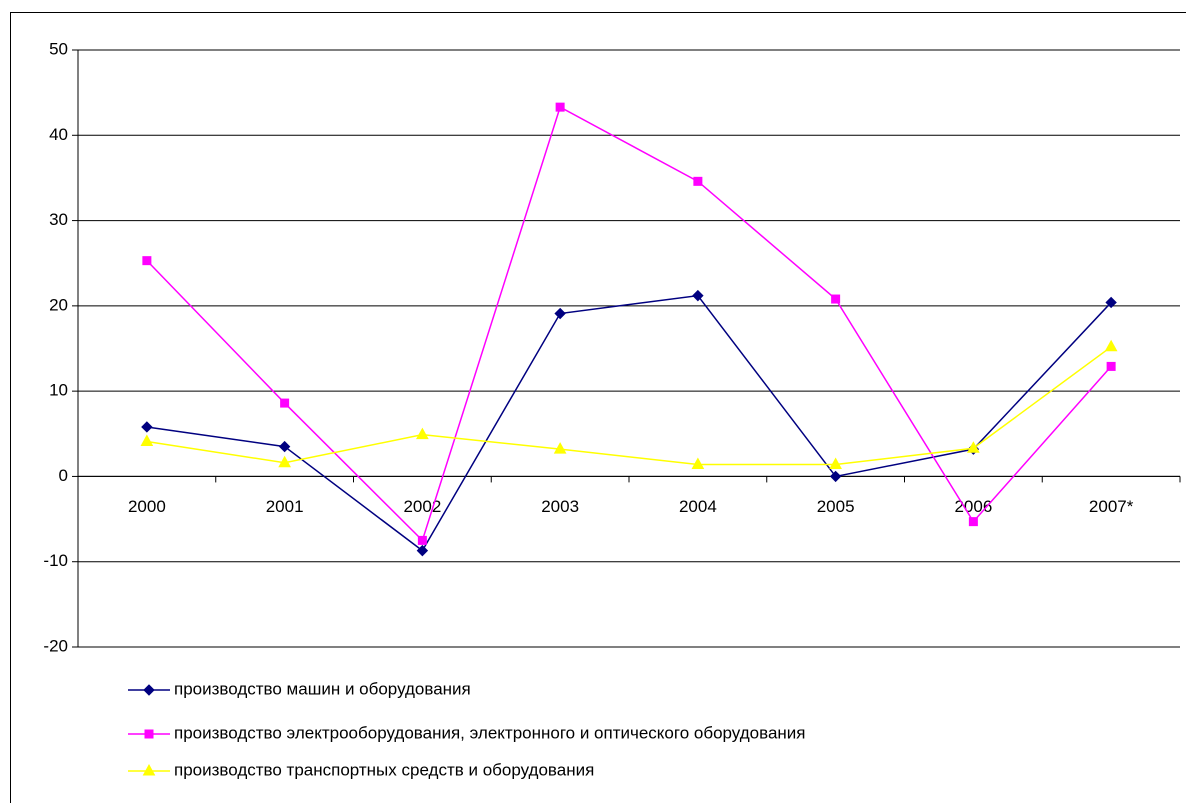  Describe the element at coordinates (698, 506) in the screenshot. I see `x-tick-label: 2004` at that location.